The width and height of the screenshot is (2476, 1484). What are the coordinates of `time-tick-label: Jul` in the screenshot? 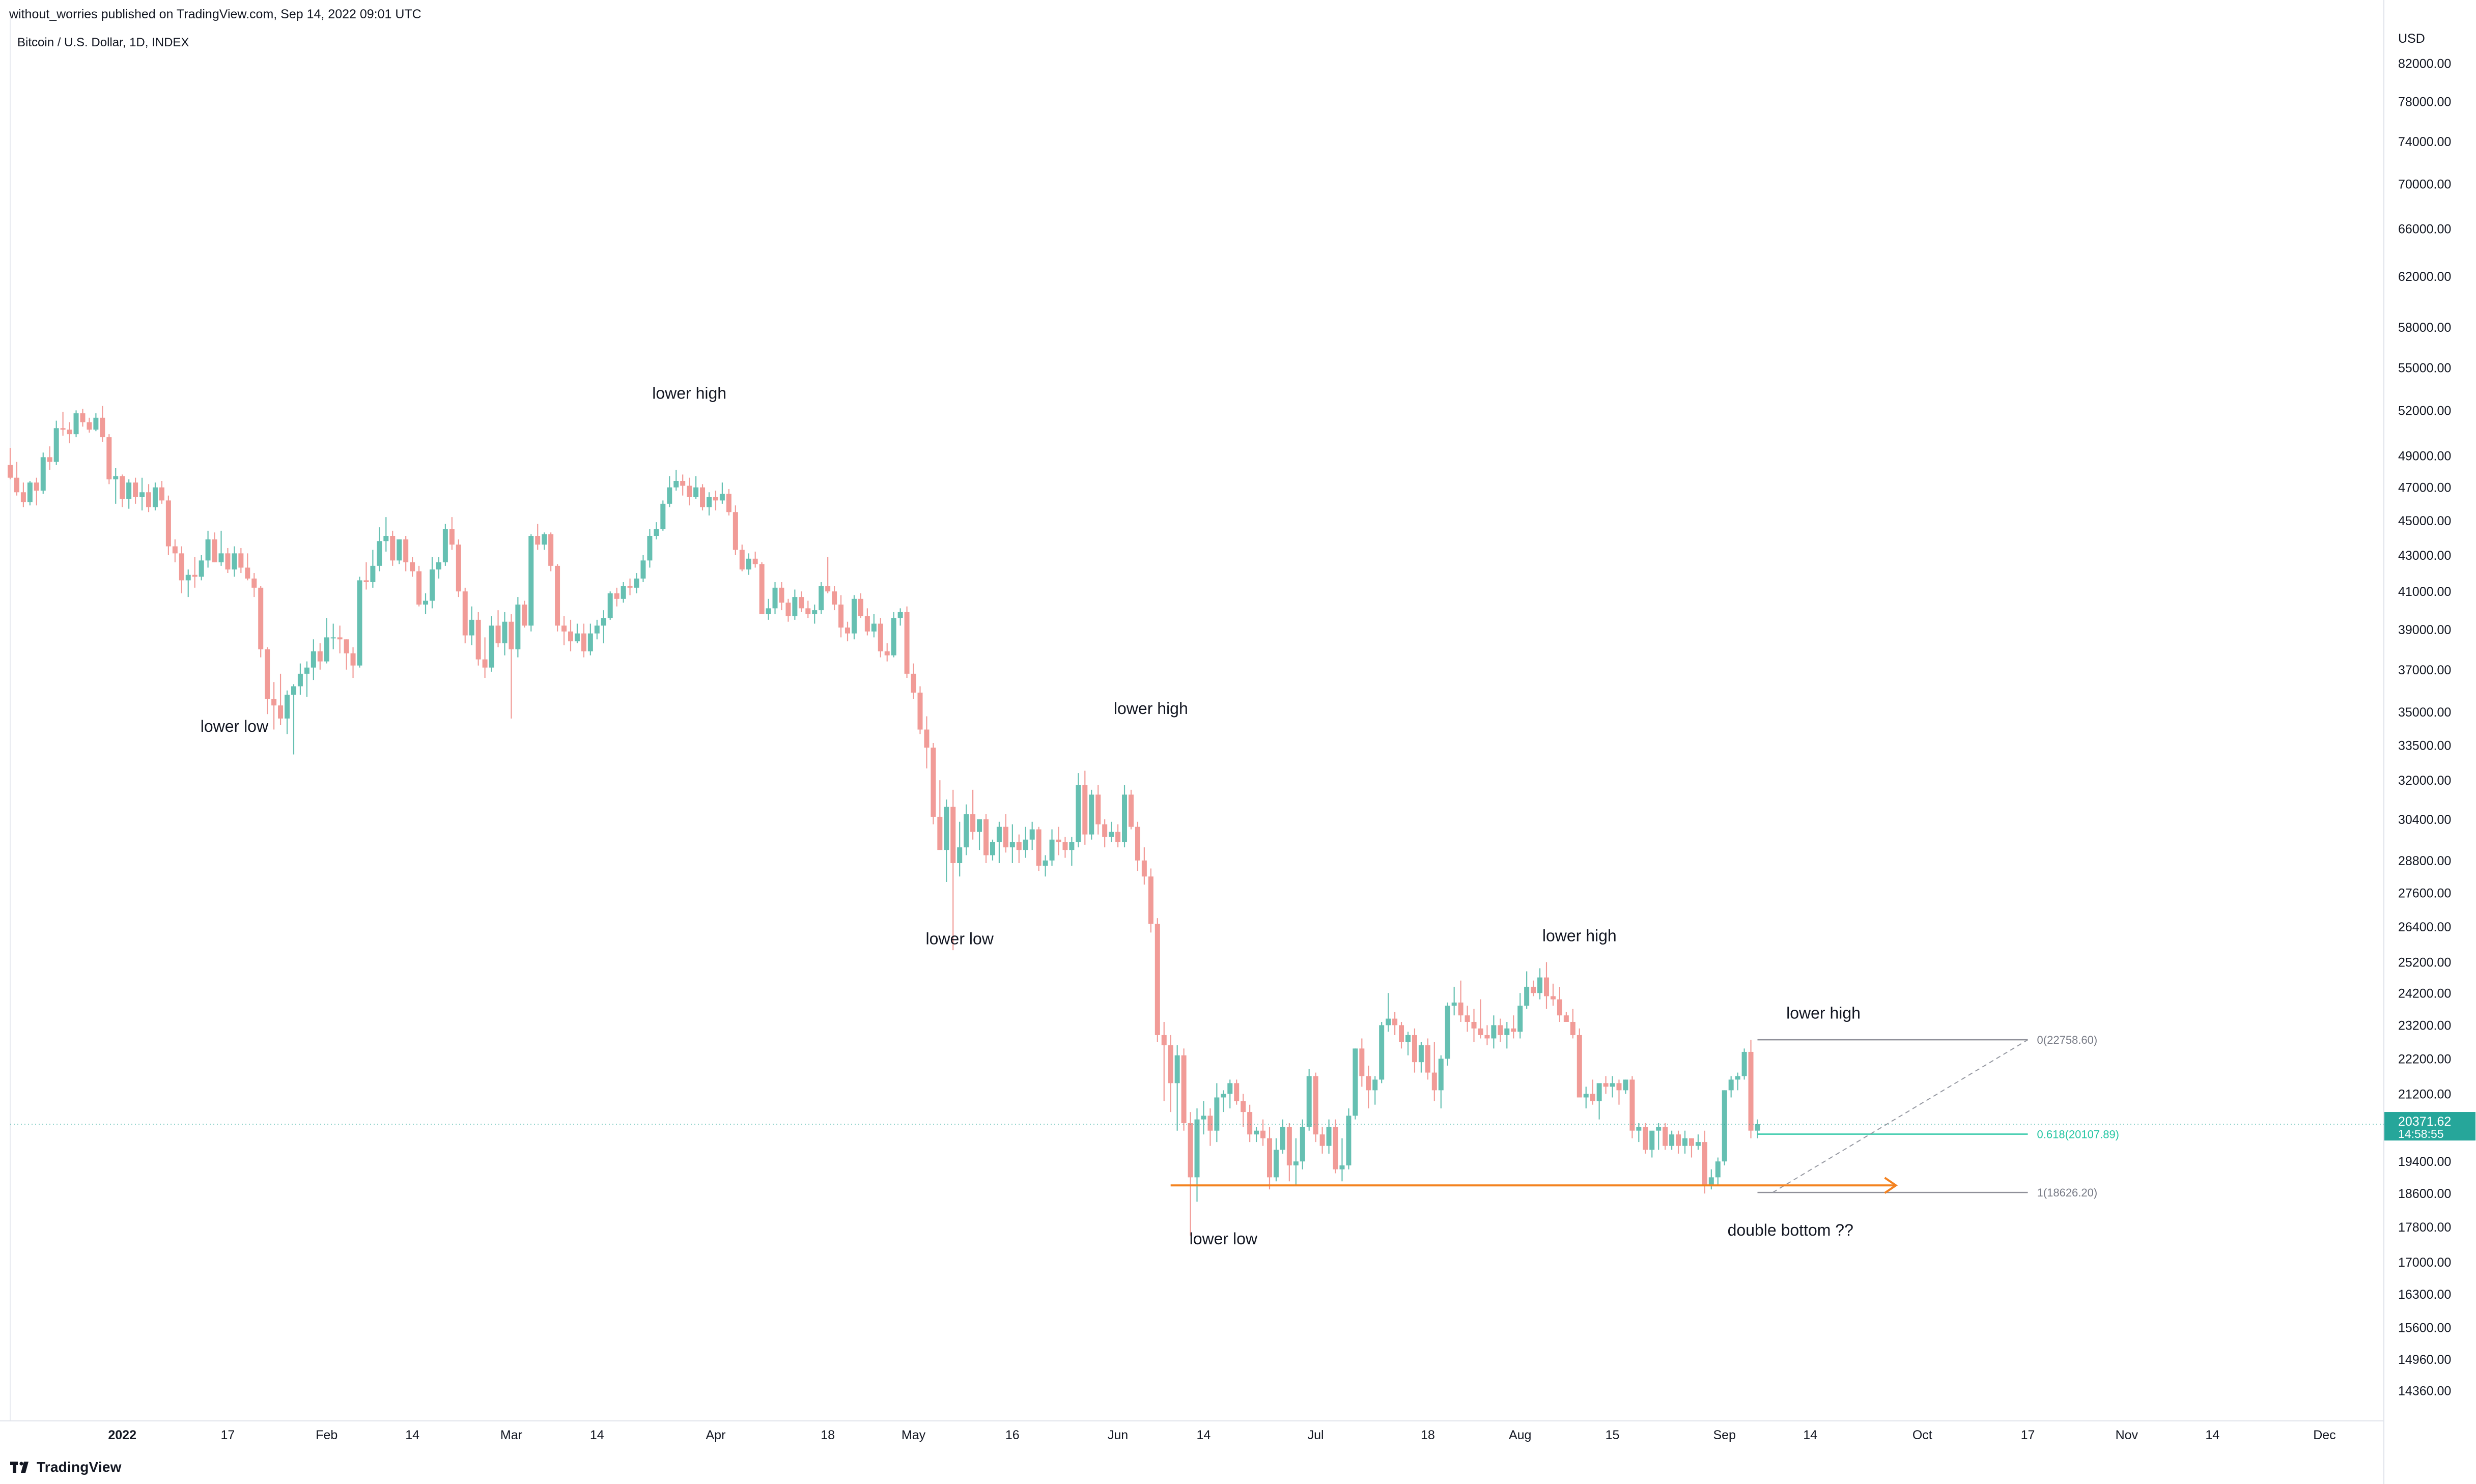 It's located at (1316, 1435).